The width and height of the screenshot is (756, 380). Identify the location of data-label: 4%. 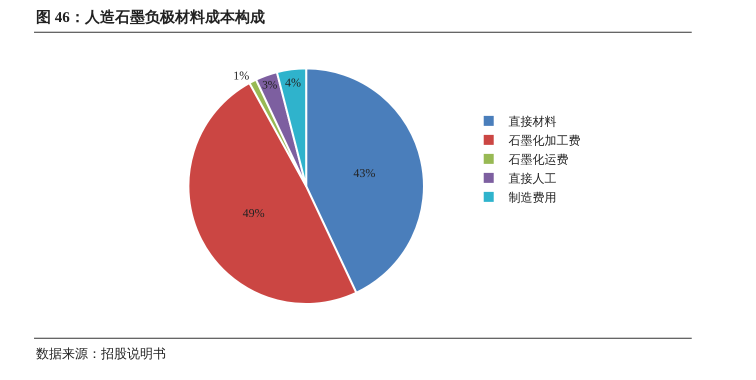
(293, 82).